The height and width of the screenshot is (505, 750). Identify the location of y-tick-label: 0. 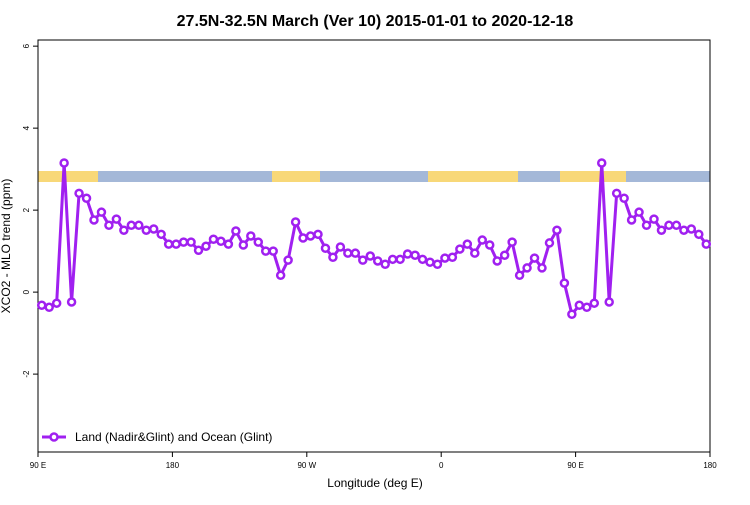
(26, 291).